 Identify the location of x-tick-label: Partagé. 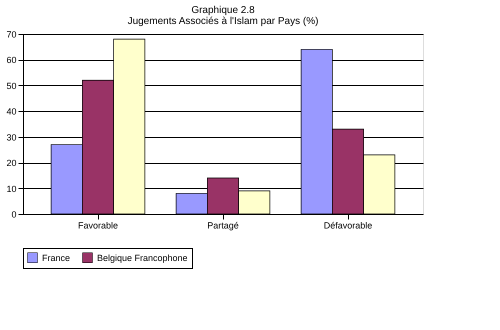
(223, 225).